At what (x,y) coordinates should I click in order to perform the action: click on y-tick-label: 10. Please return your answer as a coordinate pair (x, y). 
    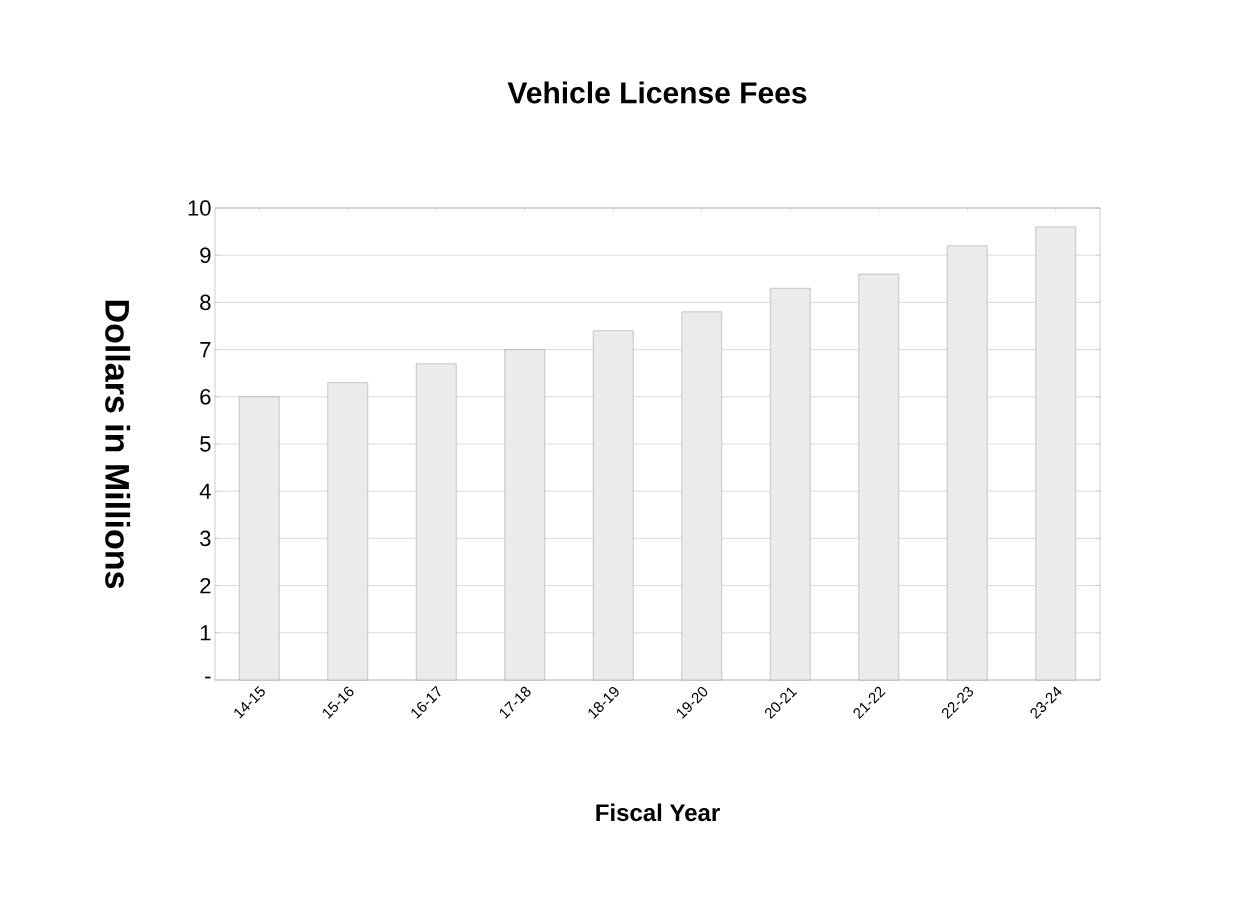
    Looking at the image, I should click on (199, 208).